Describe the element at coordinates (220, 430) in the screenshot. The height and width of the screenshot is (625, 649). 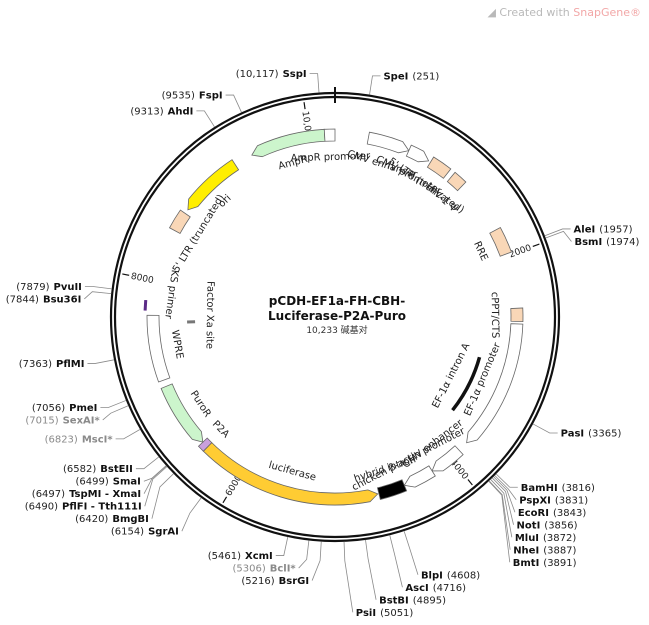
I see `feature-label: P2A` at that location.